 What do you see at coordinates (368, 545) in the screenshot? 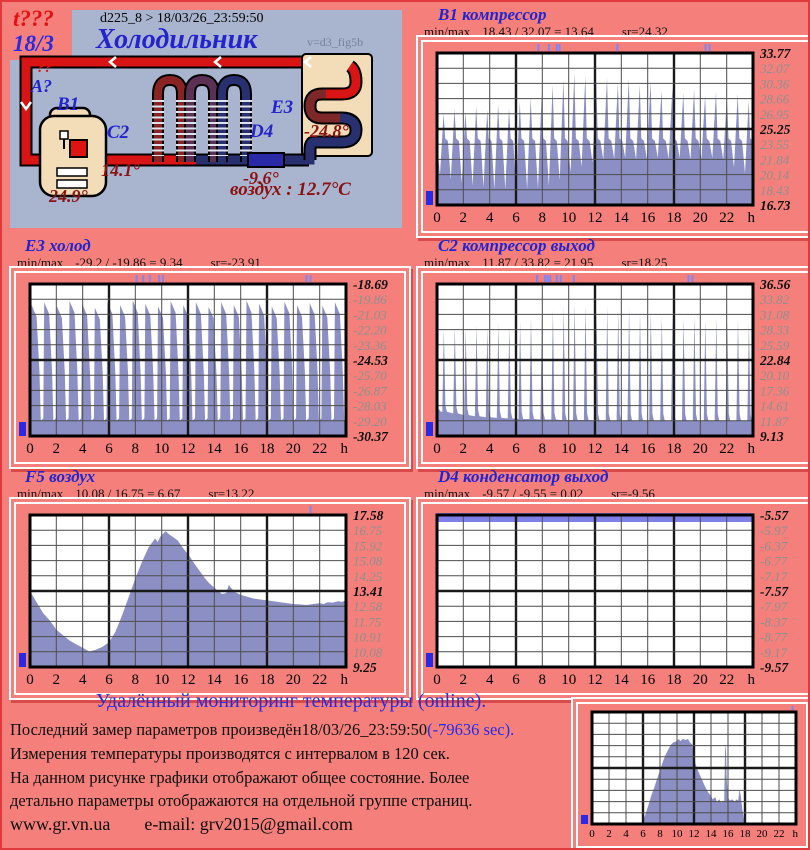
I see `y-axis-label: 15.92` at bounding box center [368, 545].